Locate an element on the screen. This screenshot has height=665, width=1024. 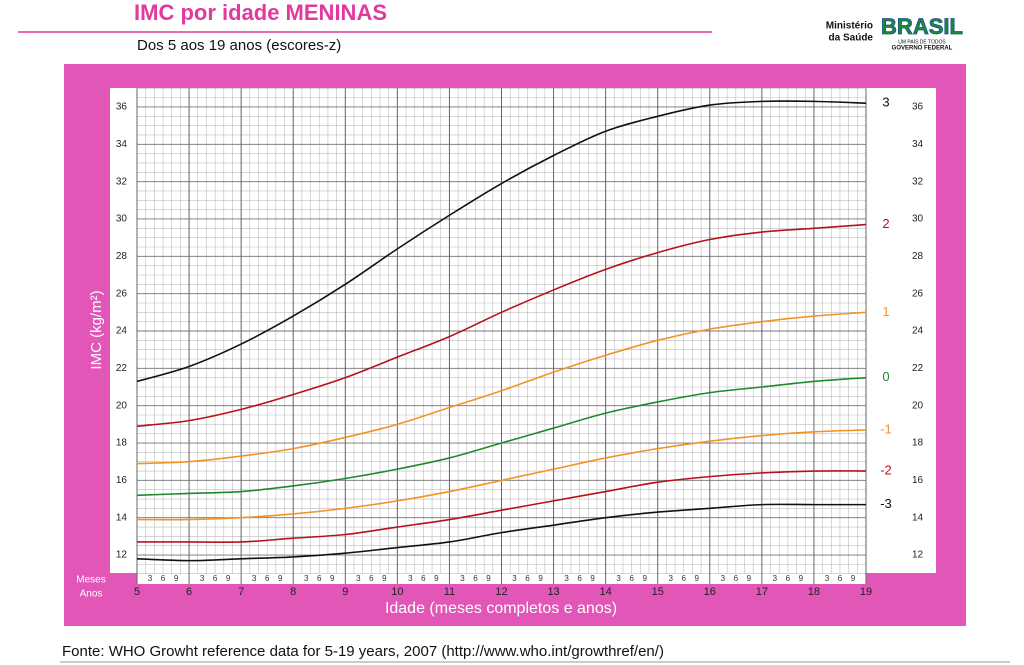
x-tick-label: 7 is located at coordinates (241, 592).